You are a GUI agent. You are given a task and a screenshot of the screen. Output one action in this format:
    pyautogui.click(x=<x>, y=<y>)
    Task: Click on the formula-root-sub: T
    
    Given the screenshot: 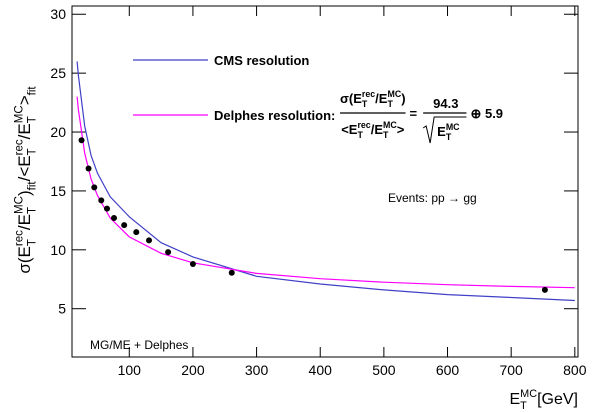 What is the action you would take?
    pyautogui.click(x=449, y=137)
    